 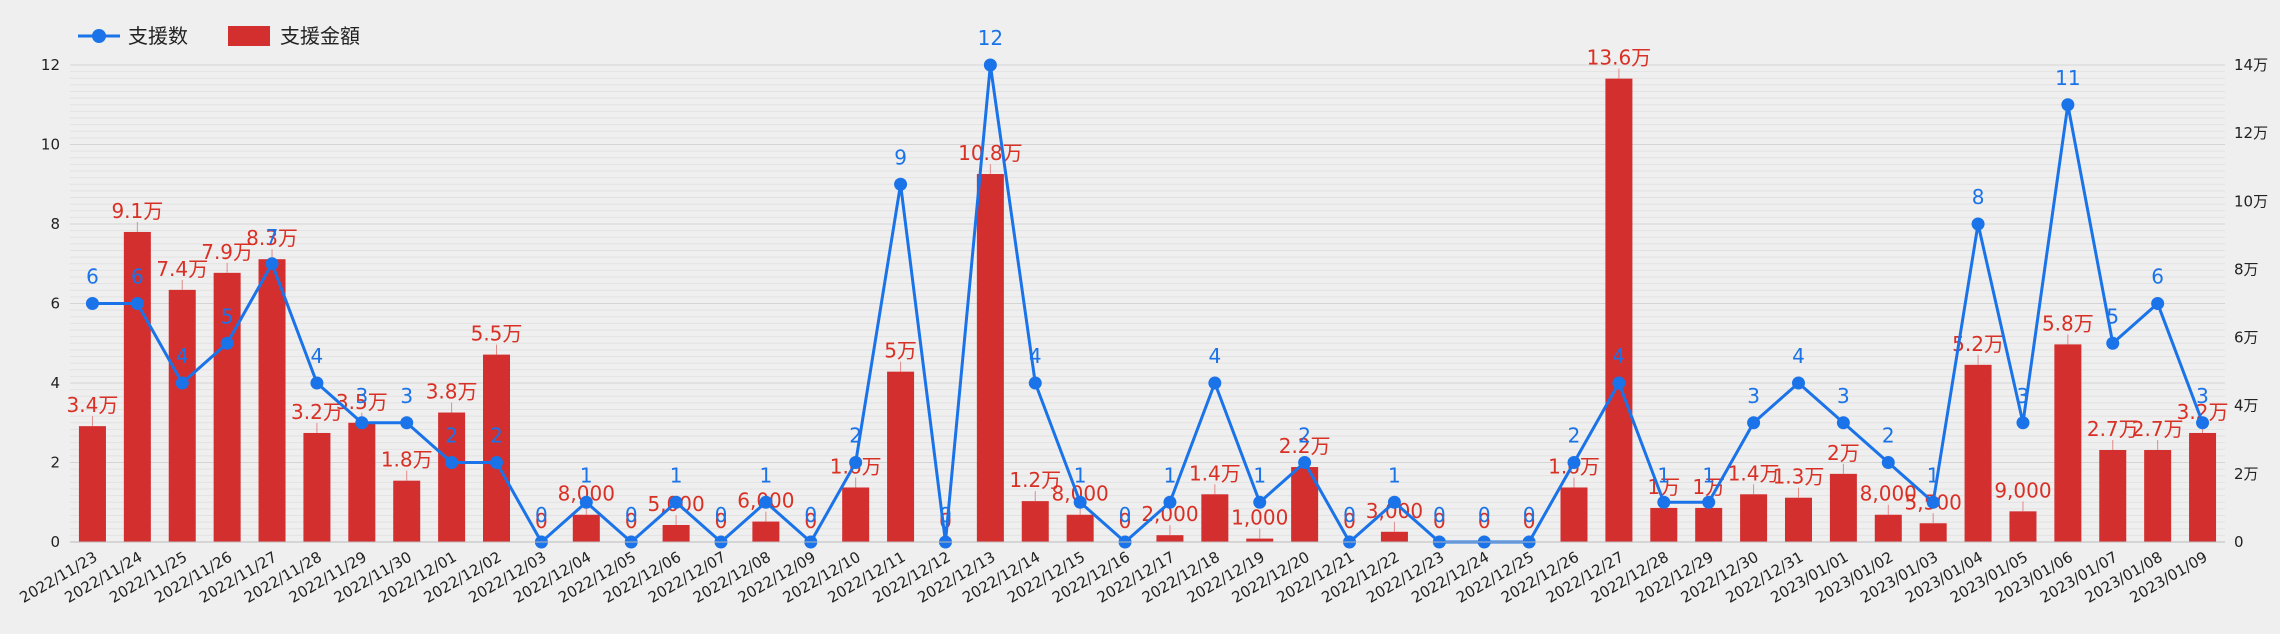 I want to click on bar-data-label: 3.5万, so click(x=362, y=402).